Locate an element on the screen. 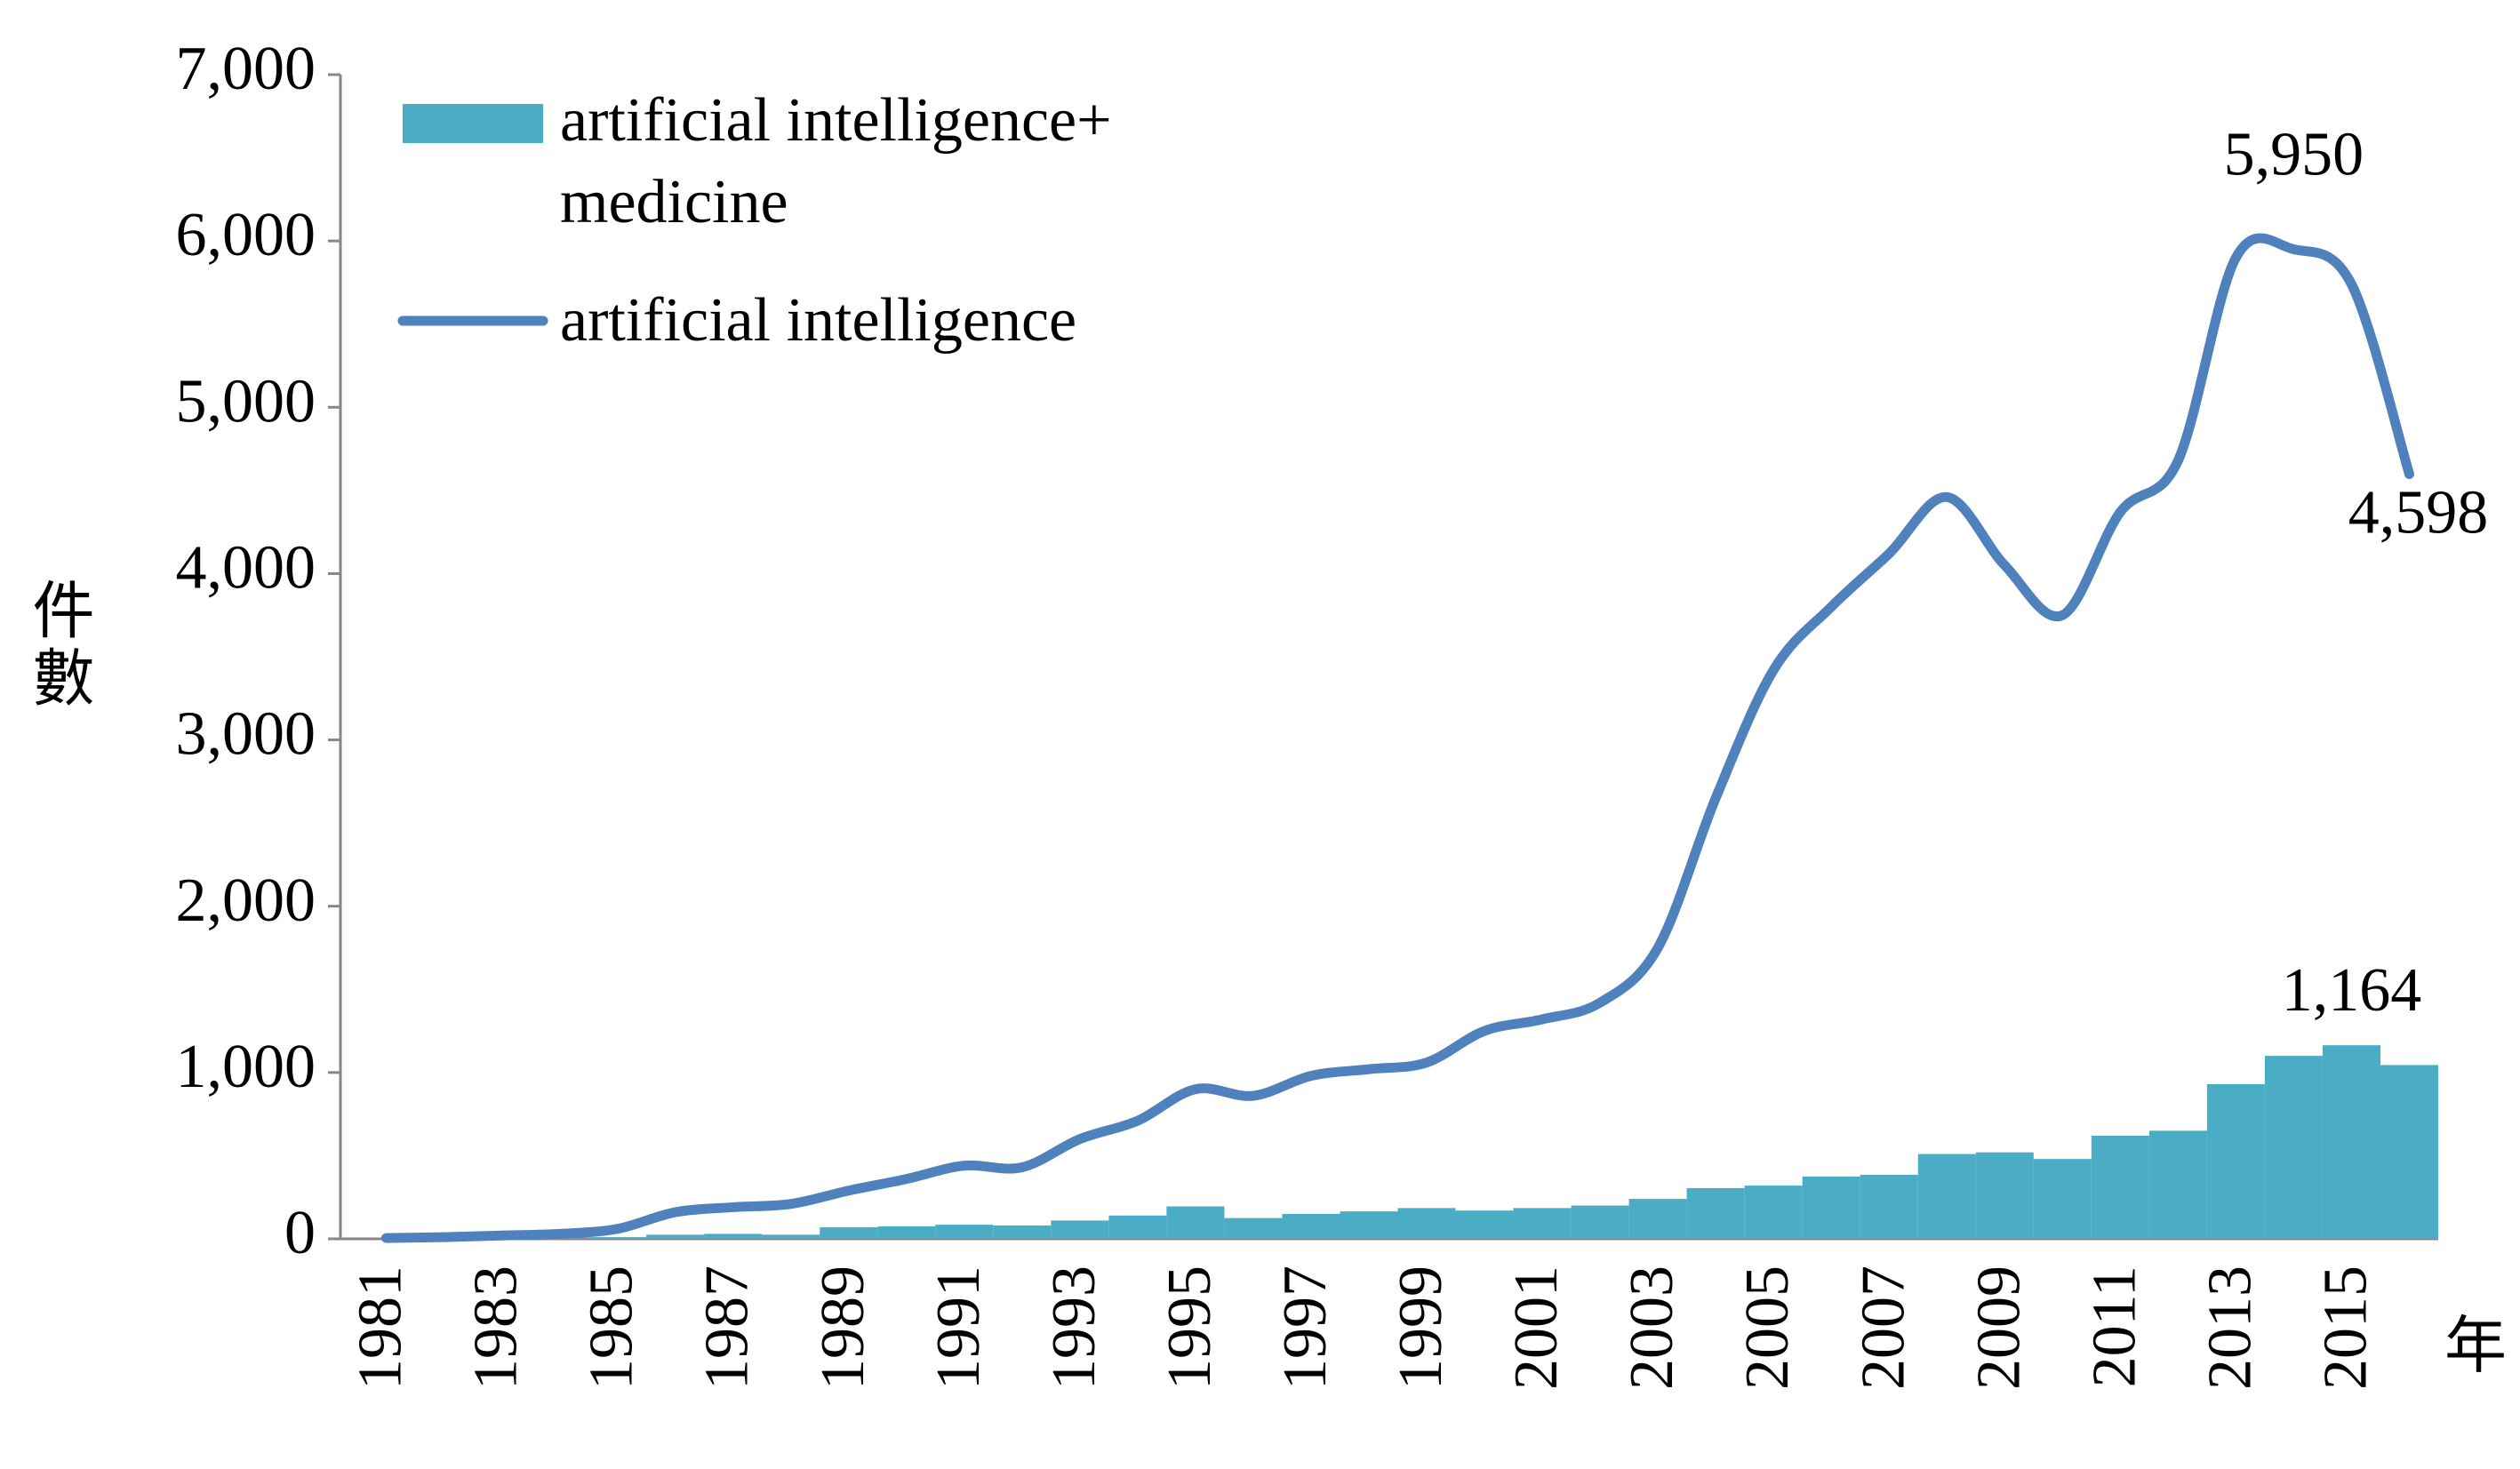  x-axis-label: 年 is located at coordinates (2475, 1347).